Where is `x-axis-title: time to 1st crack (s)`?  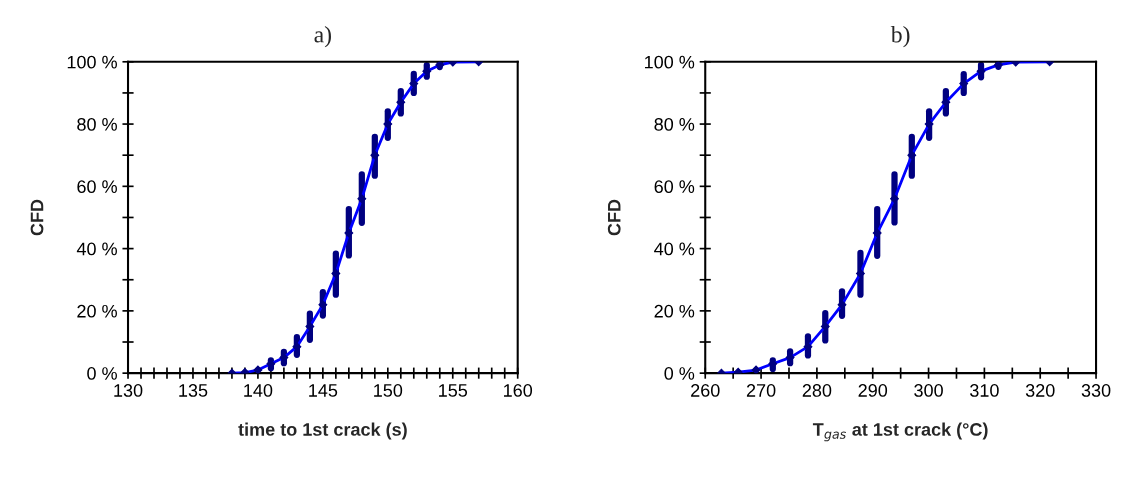 x-axis-title: time to 1st crack (s) is located at coordinates (322, 431).